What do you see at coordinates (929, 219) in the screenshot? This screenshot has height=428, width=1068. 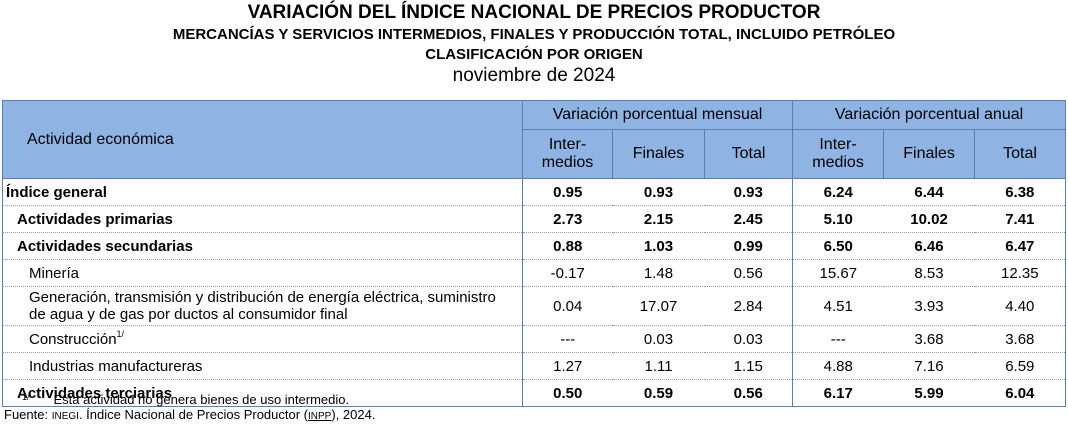 I see `cell-annual-finales: 10.02` at bounding box center [929, 219].